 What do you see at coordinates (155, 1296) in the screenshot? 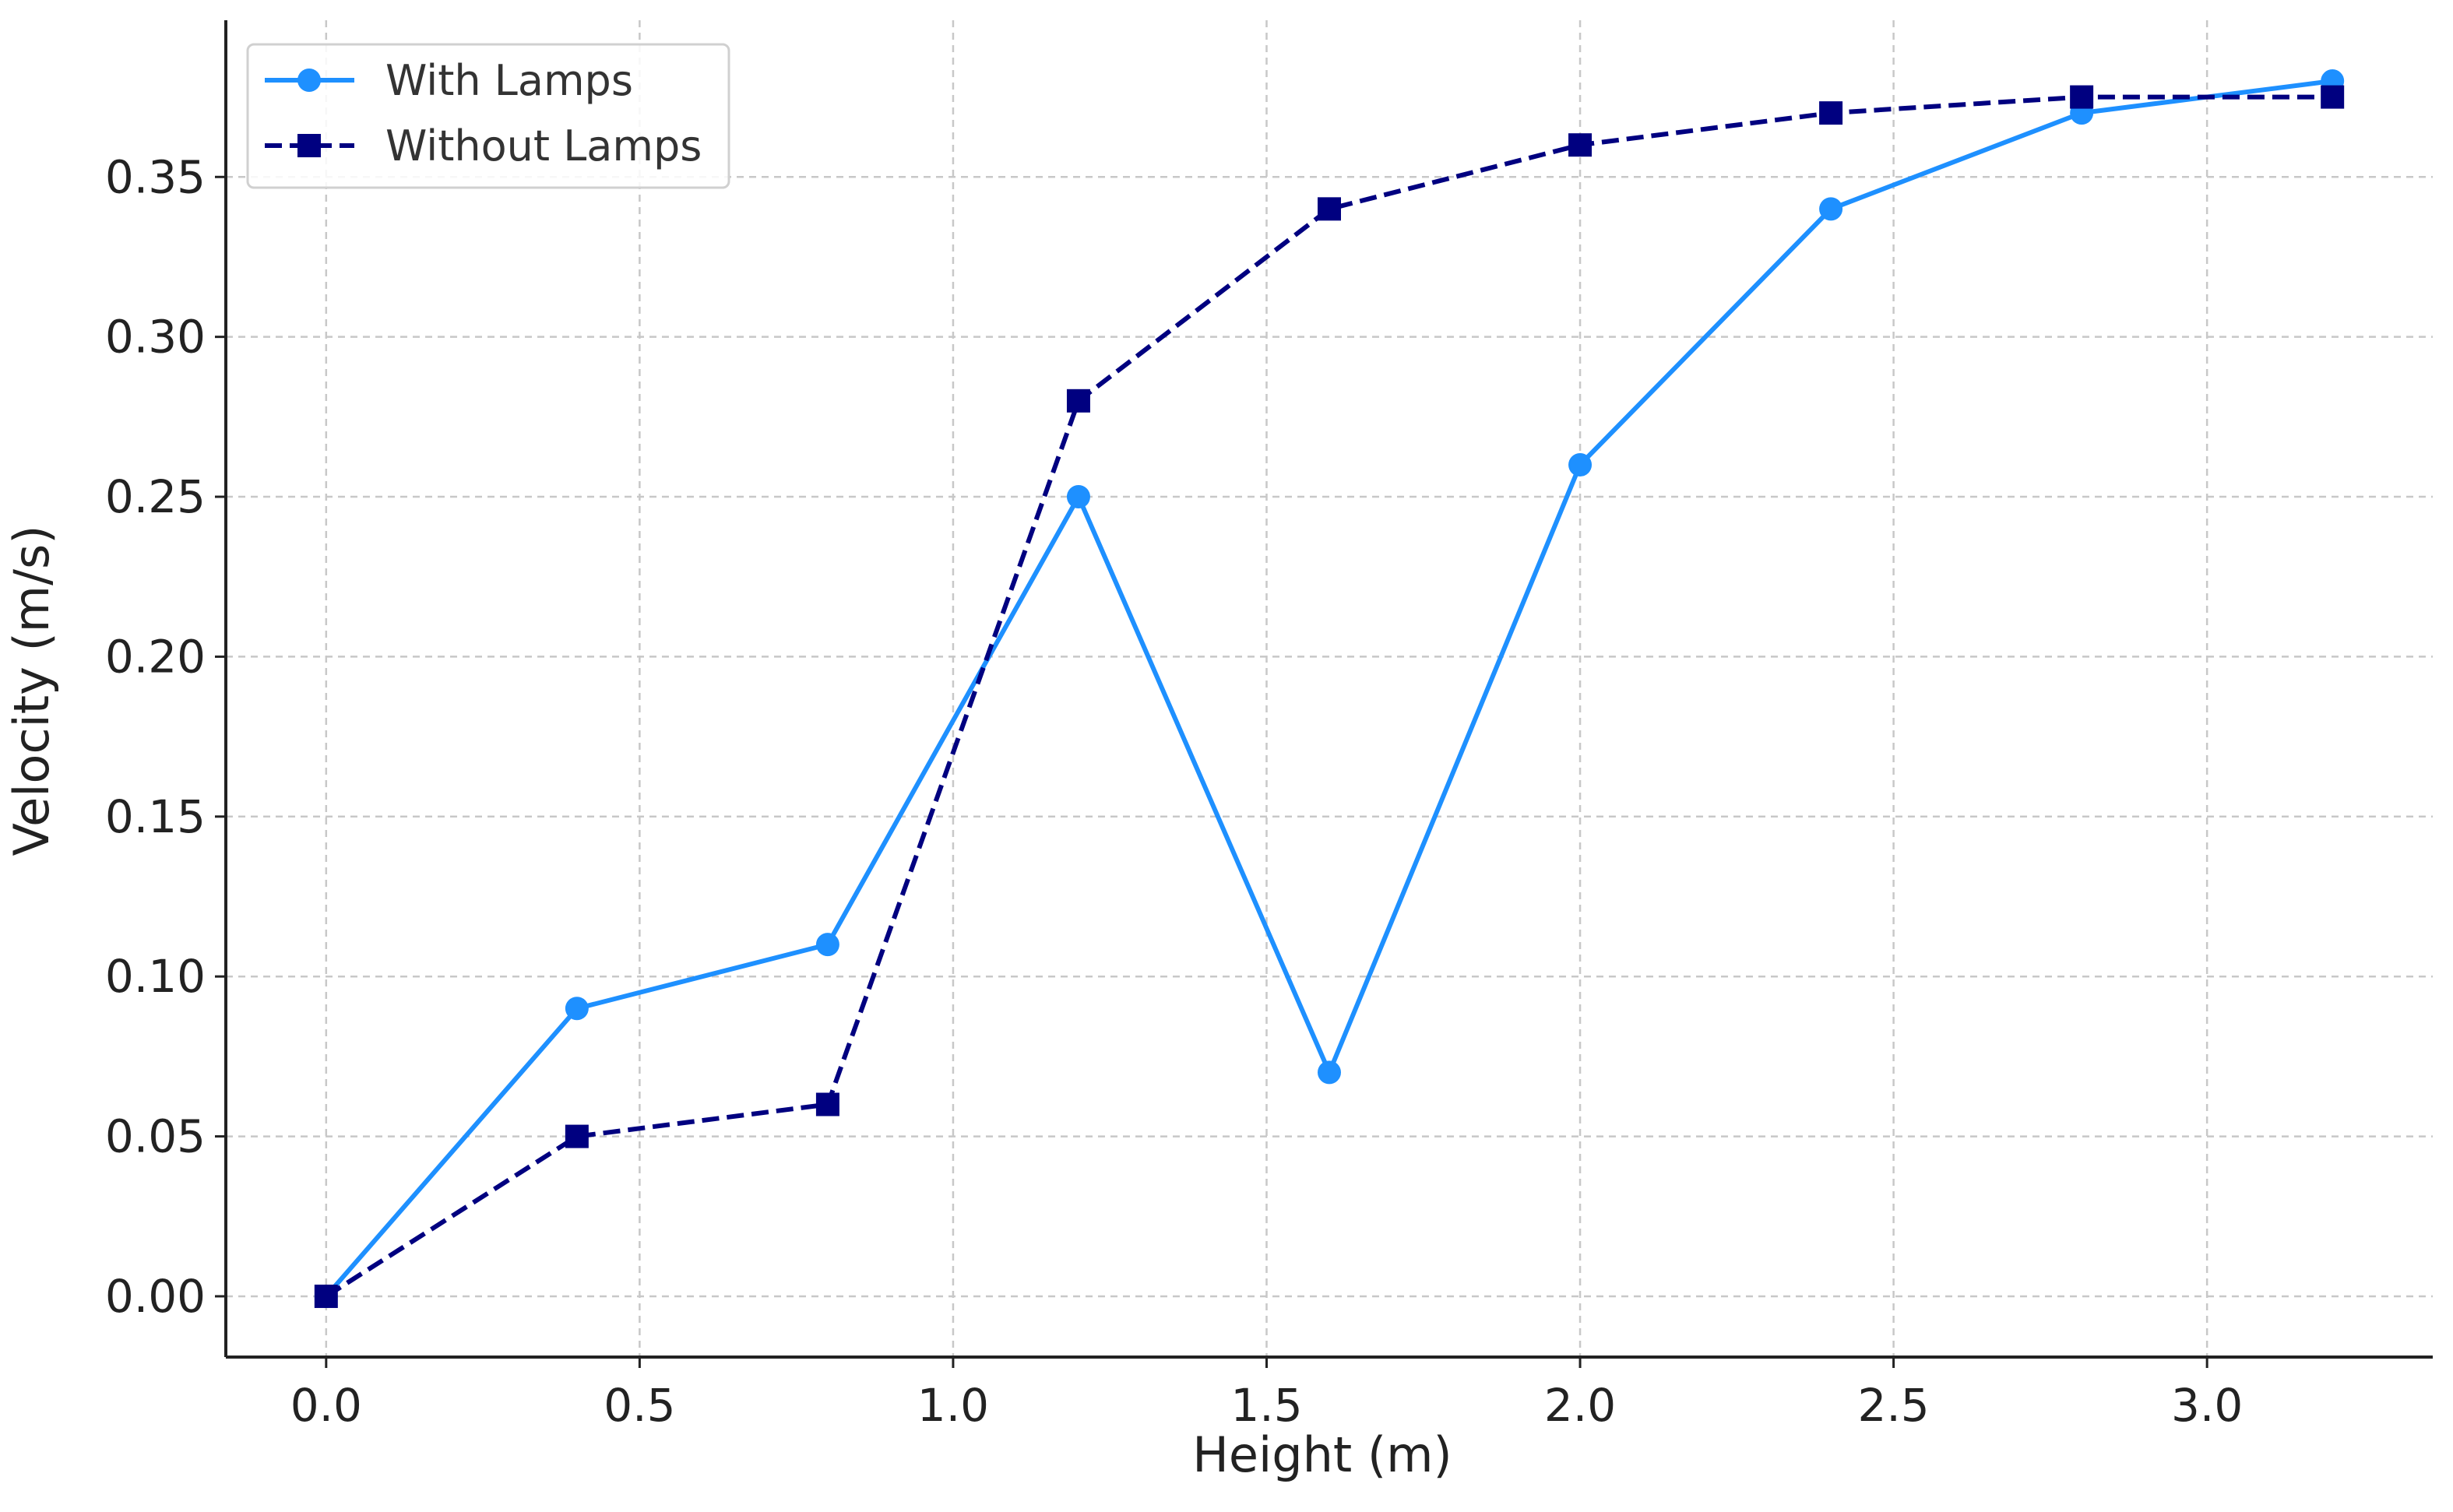
I see `y-tick-label: 0.00` at bounding box center [155, 1296].